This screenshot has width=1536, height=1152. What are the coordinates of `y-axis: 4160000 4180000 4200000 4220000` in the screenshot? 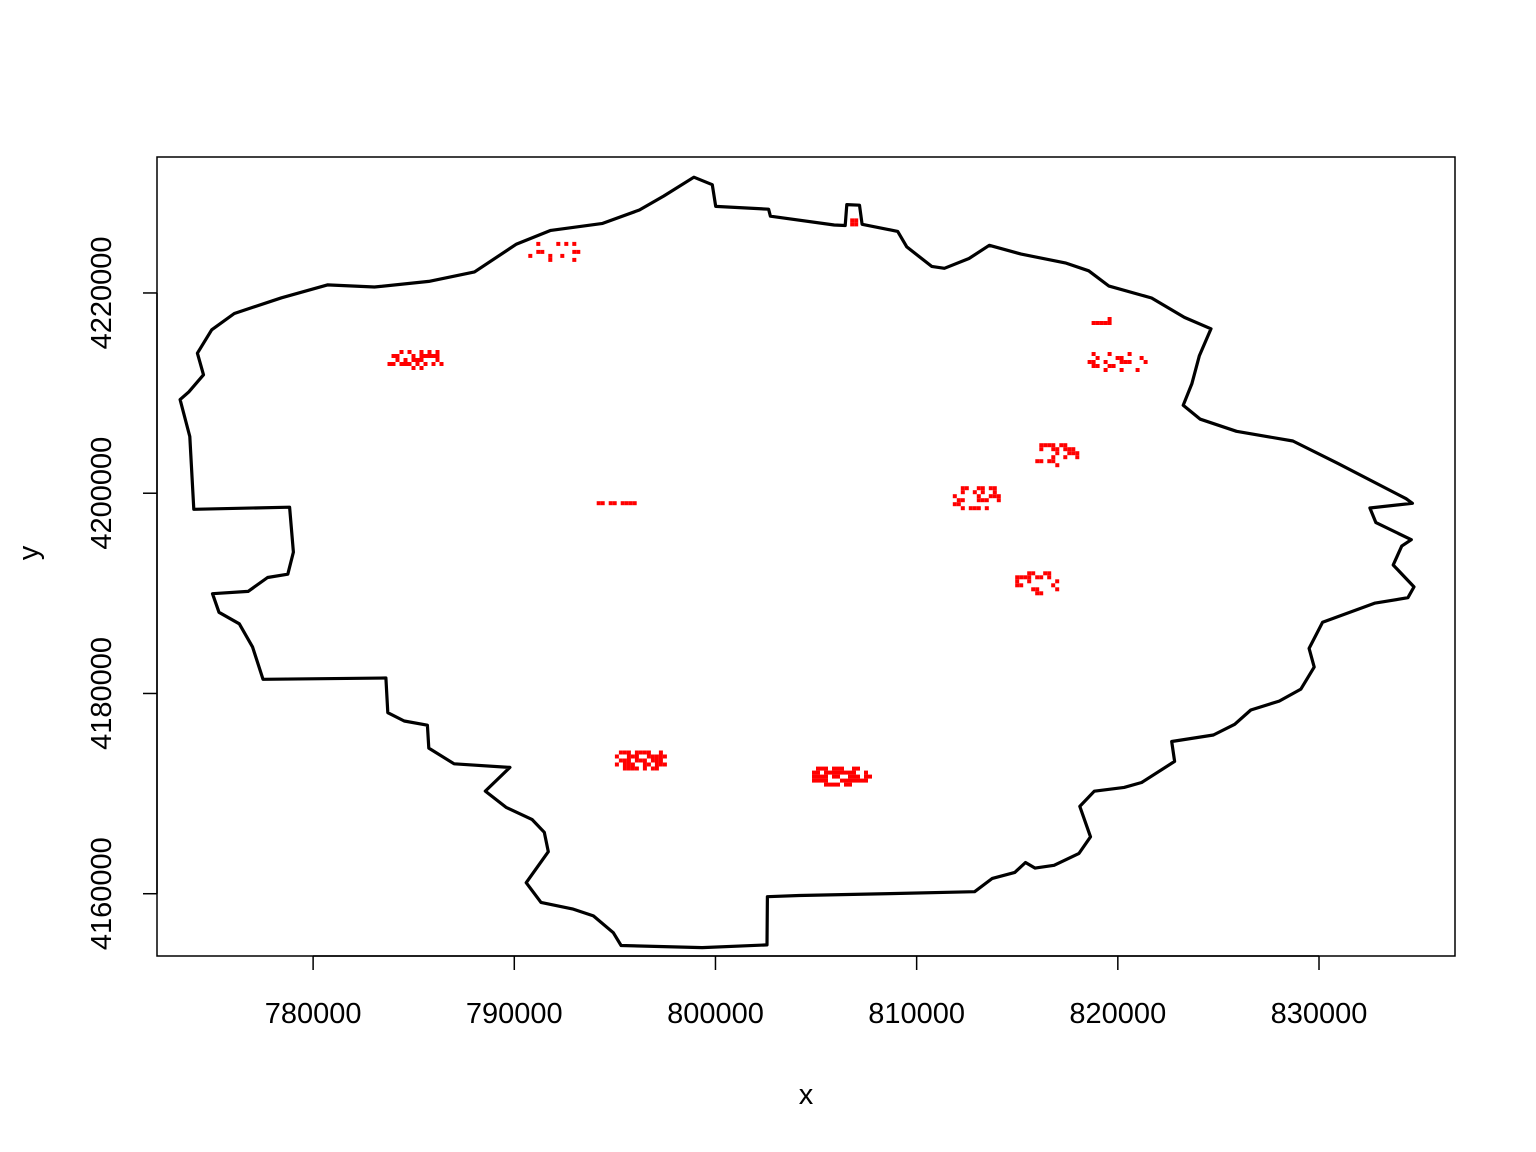 It's located at (122, 593).